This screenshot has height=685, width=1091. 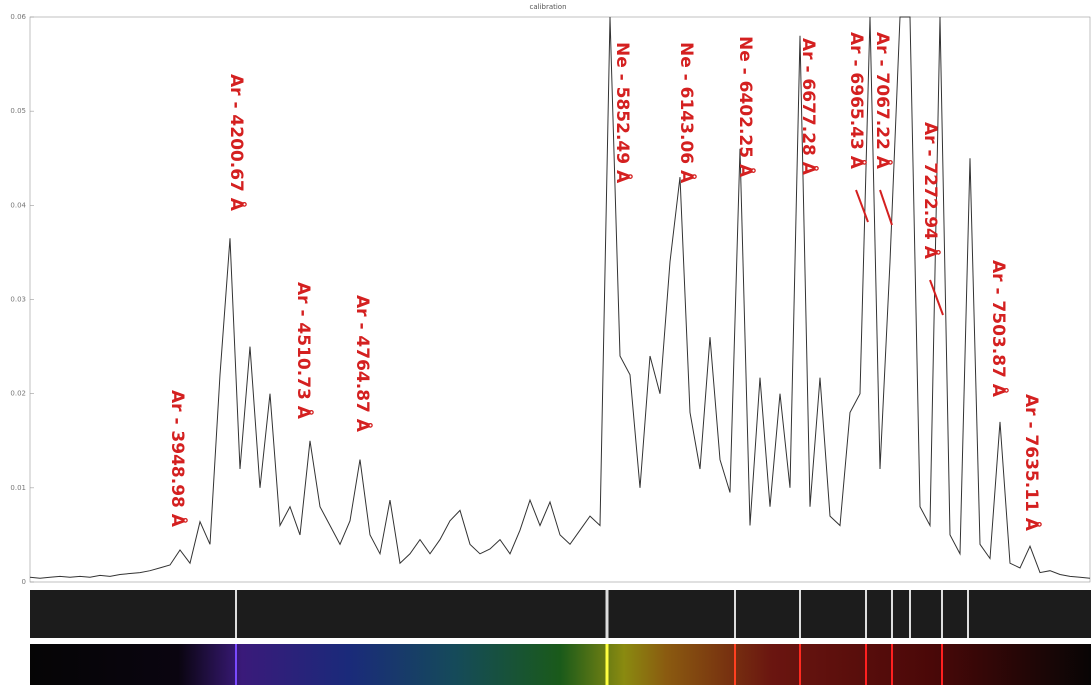 What do you see at coordinates (547, 7) in the screenshot?
I see `chart-title: calibration` at bounding box center [547, 7].